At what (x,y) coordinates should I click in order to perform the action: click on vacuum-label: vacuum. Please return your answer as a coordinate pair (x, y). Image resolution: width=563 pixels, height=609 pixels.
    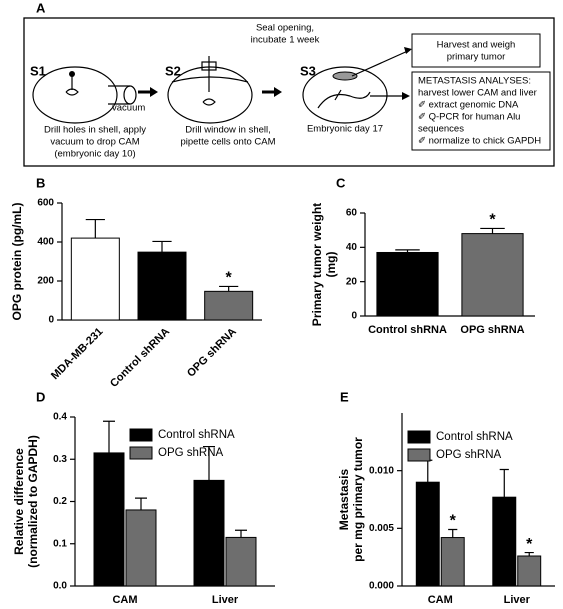
    Looking at the image, I should click on (128, 108).